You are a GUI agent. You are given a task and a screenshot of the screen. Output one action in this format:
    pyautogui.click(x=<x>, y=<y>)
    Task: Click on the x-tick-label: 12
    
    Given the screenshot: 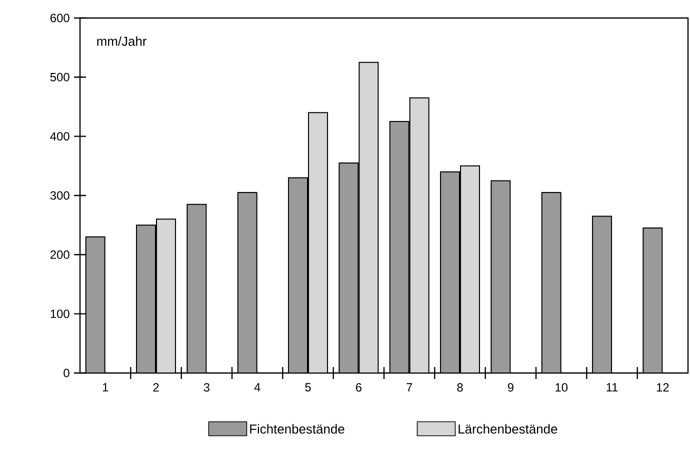 What is the action you would take?
    pyautogui.click(x=662, y=387)
    